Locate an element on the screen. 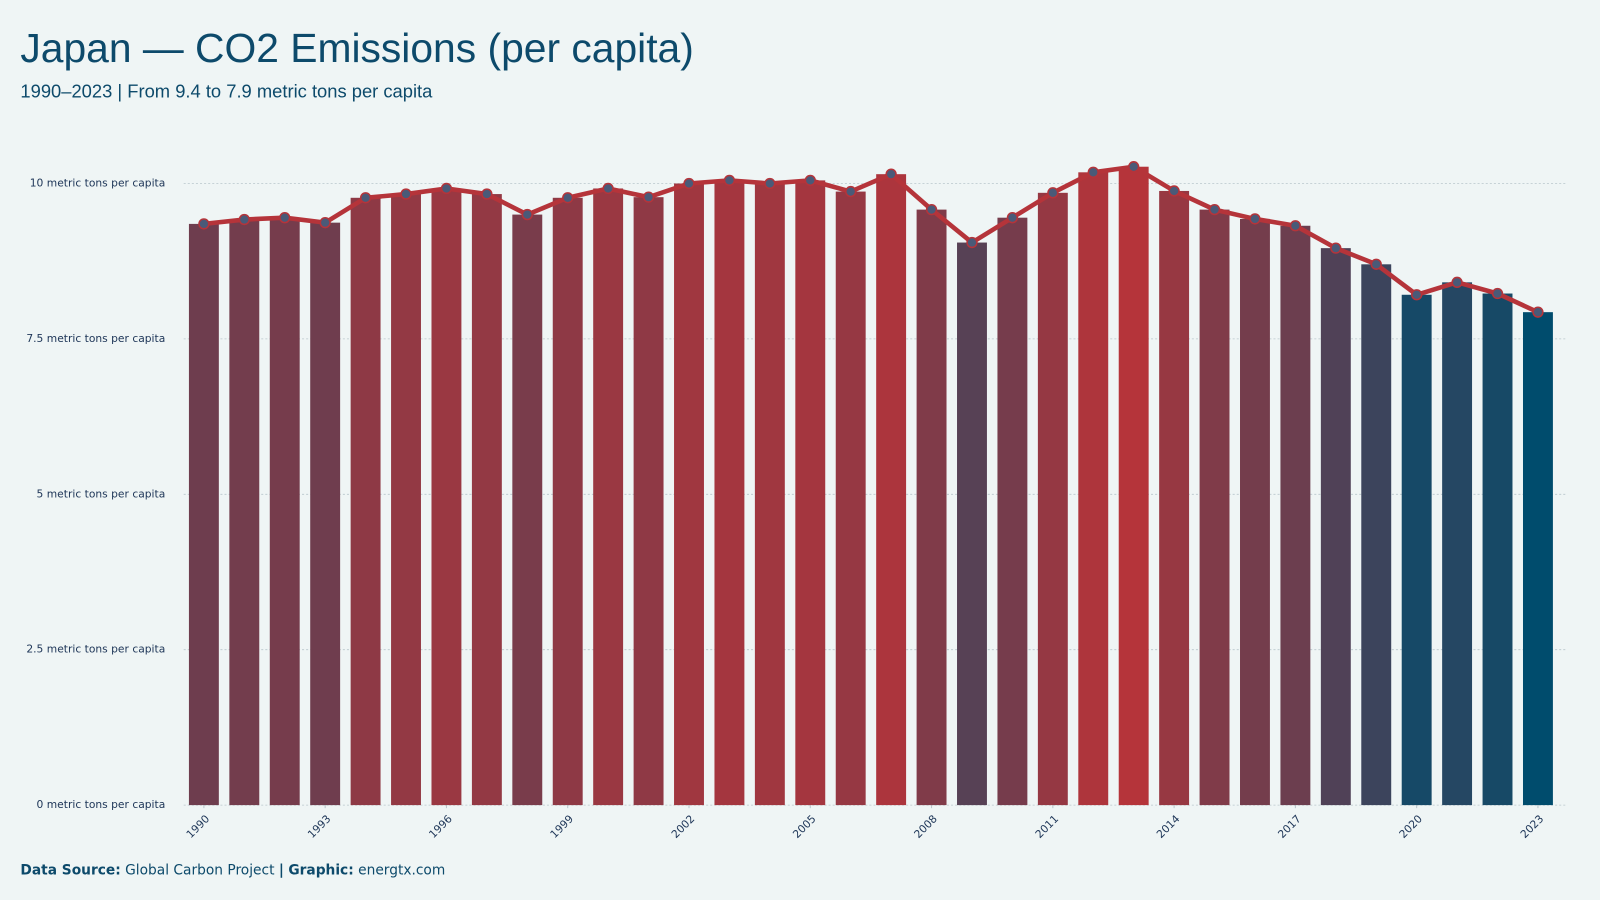 The width and height of the screenshot is (1600, 900). chart-title: Japan — CO2 Emissions (per capita) is located at coordinates (356, 48).